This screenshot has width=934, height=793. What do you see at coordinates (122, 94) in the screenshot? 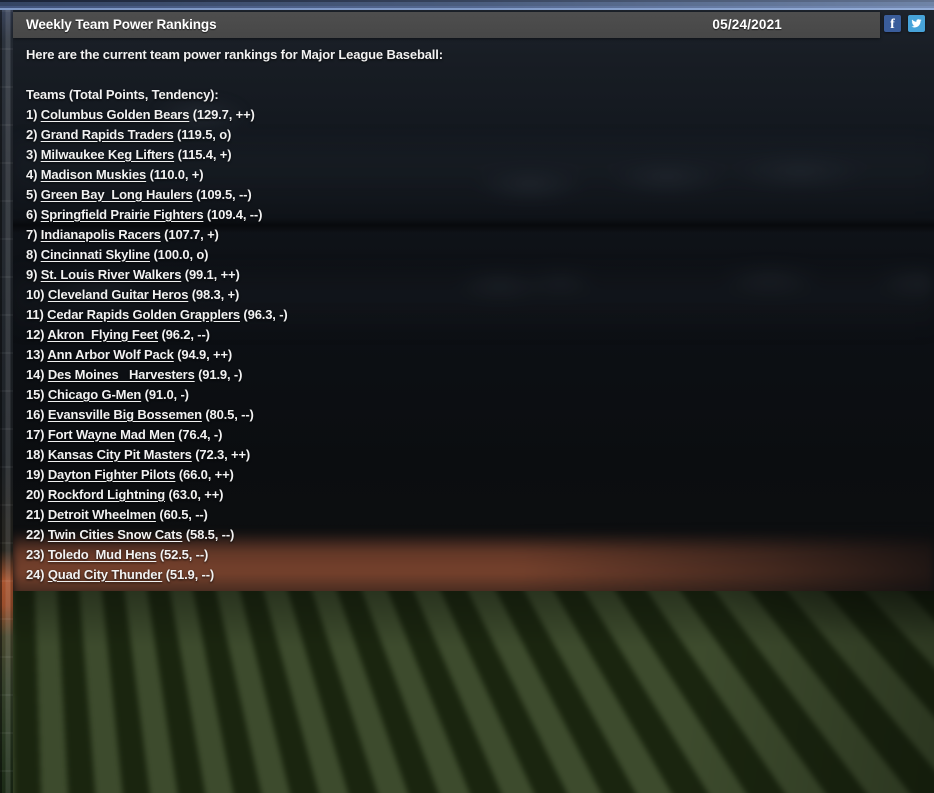
I see `list-header: Teams (Total Points, Tendency):` at bounding box center [122, 94].